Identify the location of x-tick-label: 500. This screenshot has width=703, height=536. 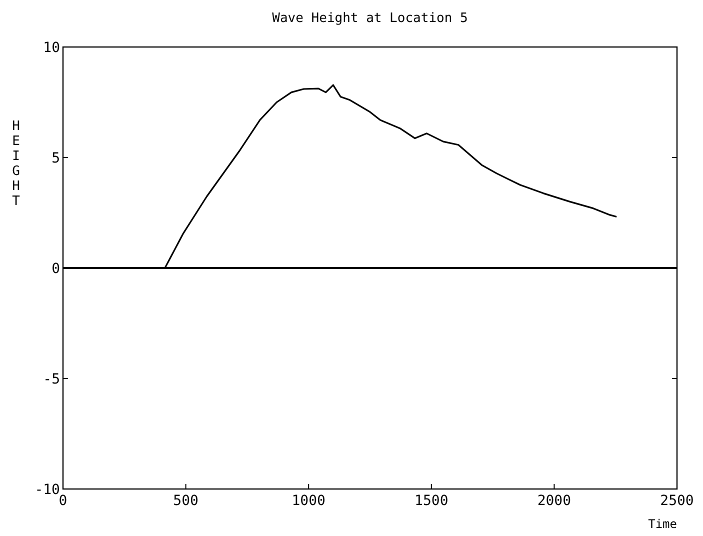
(185, 501).